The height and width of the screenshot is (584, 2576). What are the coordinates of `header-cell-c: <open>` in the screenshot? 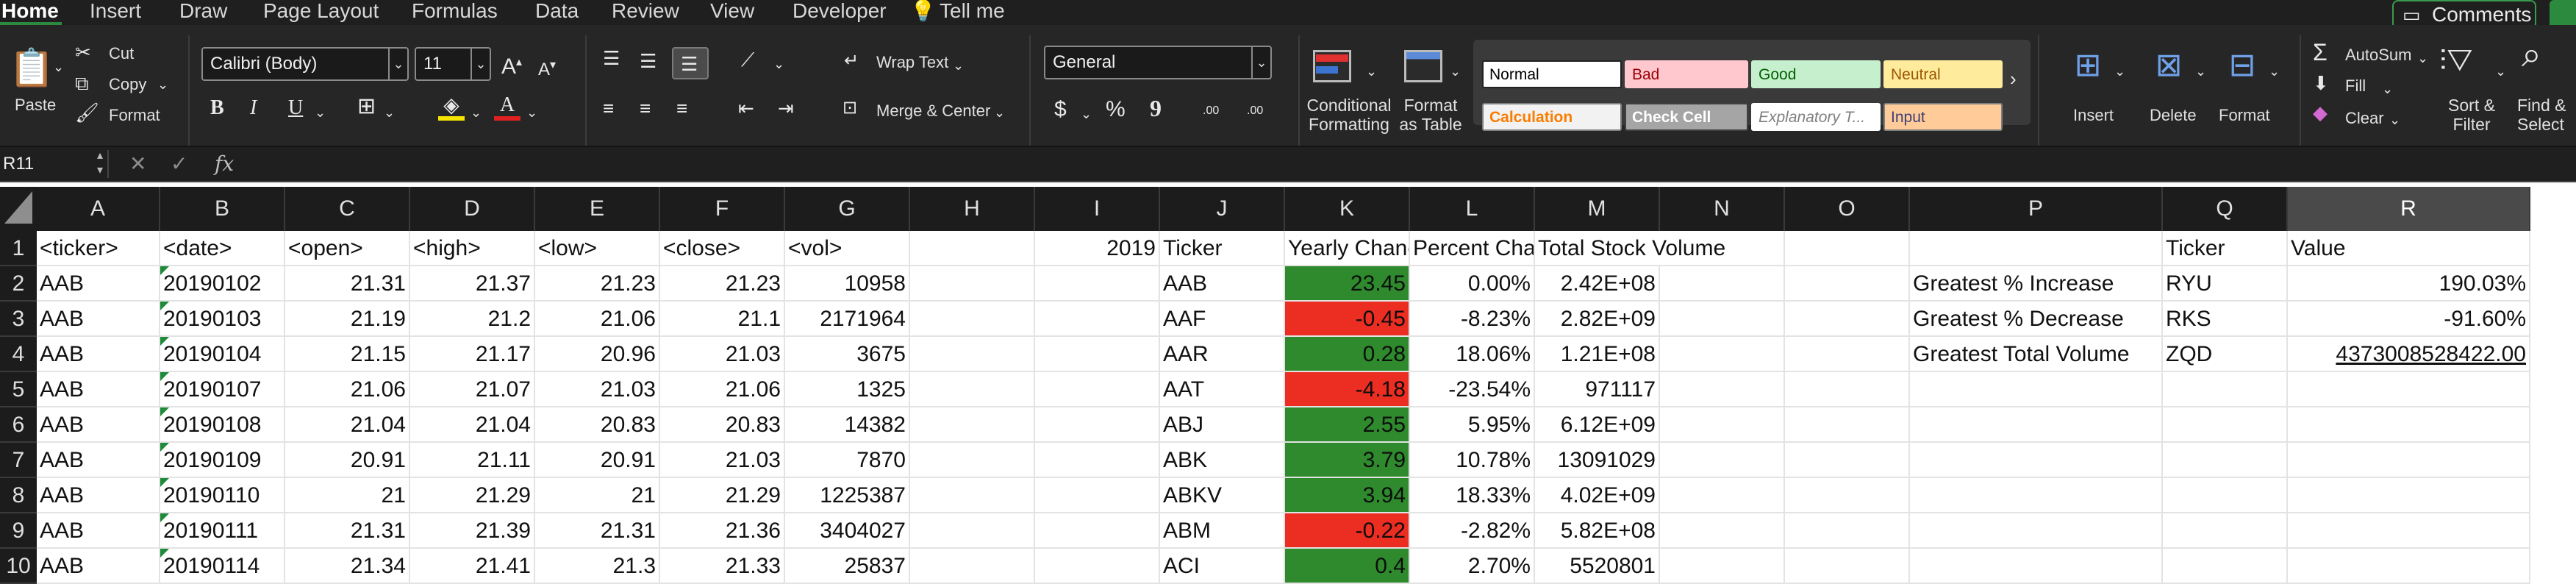 It's located at (347, 249).